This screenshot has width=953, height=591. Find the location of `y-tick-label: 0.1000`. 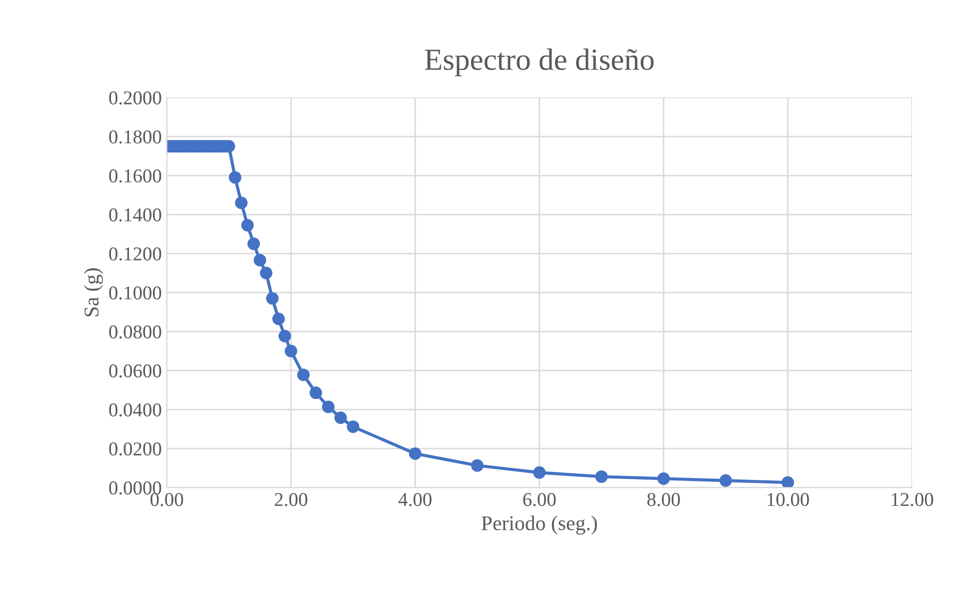

y-tick-label: 0.1000 is located at coordinates (135, 293).